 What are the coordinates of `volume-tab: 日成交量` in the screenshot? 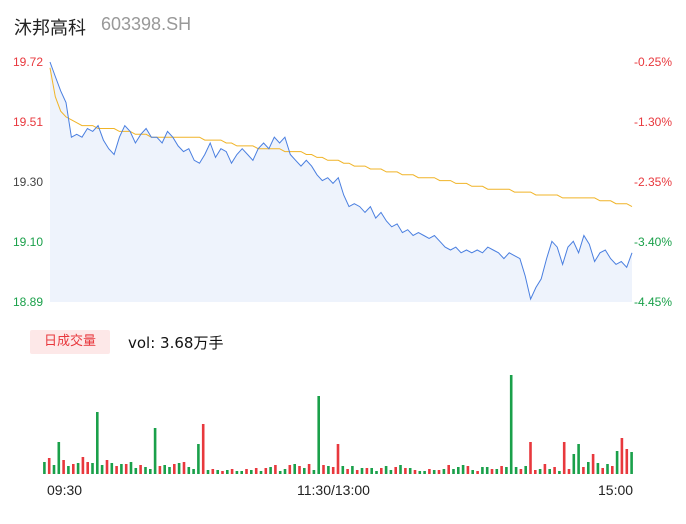 It's located at (70, 342).